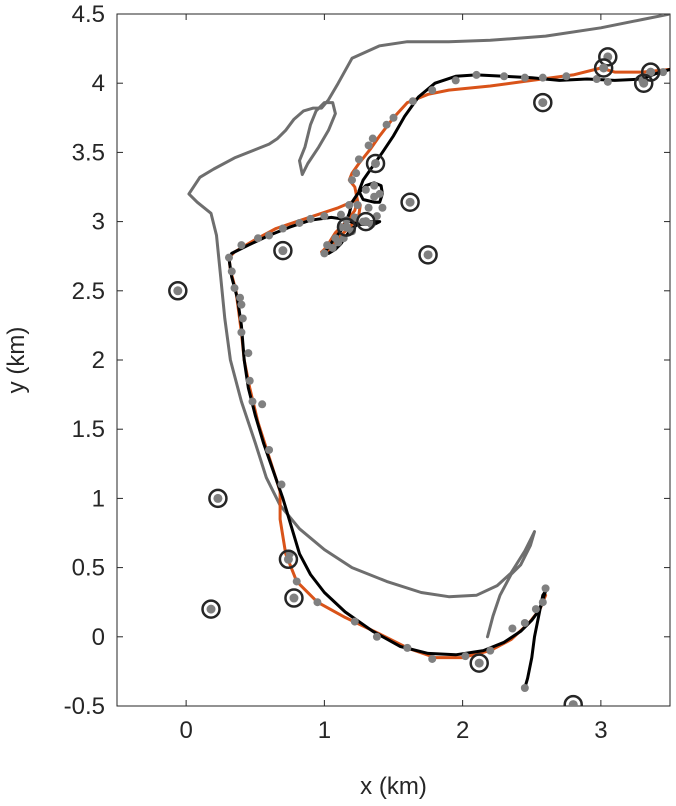 The height and width of the screenshot is (806, 676). Describe the element at coordinates (88, 429) in the screenshot. I see `y-tick-label-4: 1.5` at that location.